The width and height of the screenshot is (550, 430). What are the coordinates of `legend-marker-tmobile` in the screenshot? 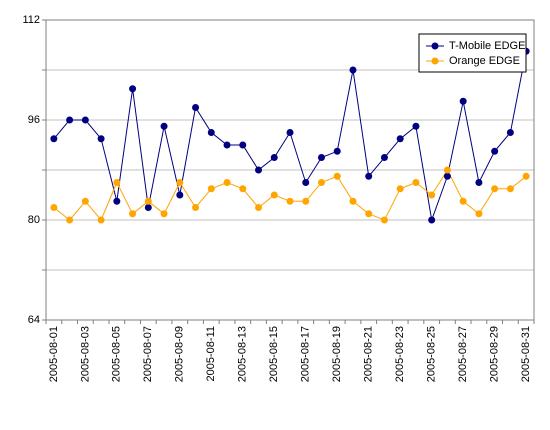 It's located at (435, 46).